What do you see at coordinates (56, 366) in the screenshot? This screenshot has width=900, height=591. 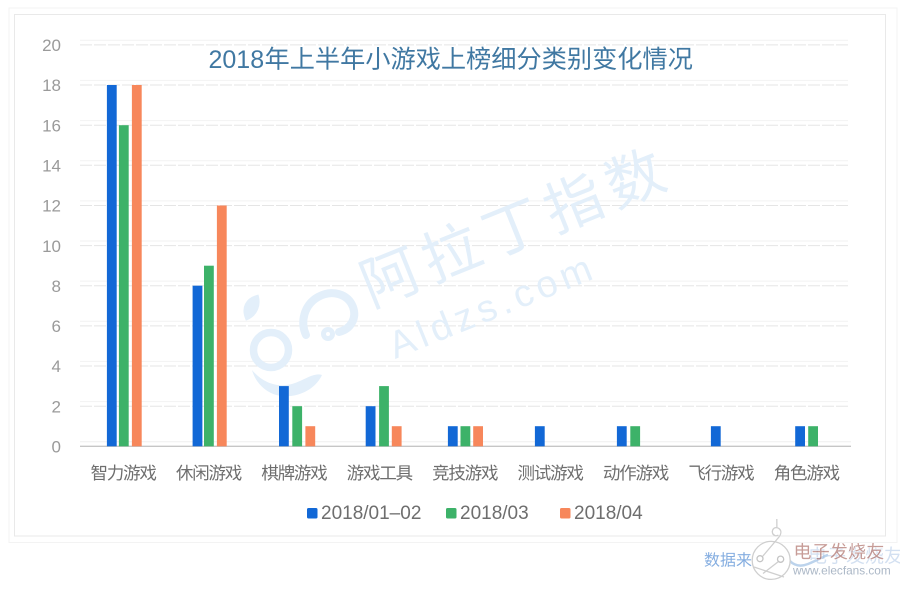 I see `svg-text: 4` at bounding box center [56, 366].